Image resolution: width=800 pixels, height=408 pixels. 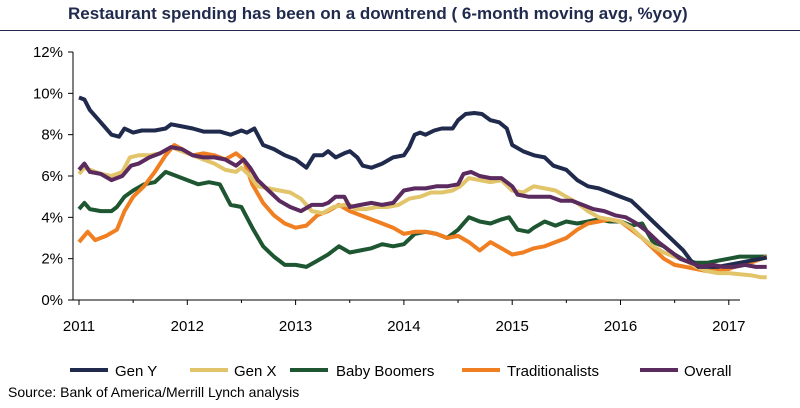 I want to click on y-tick-label: 8%, so click(x=52, y=135).